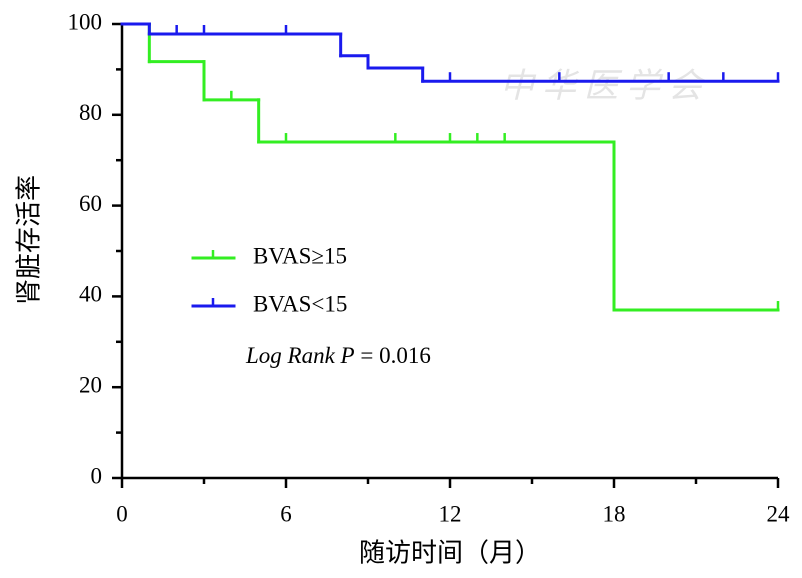 The width and height of the screenshot is (802, 578). What do you see at coordinates (90, 294) in the screenshot?
I see `y-tick-label: 40` at bounding box center [90, 294].